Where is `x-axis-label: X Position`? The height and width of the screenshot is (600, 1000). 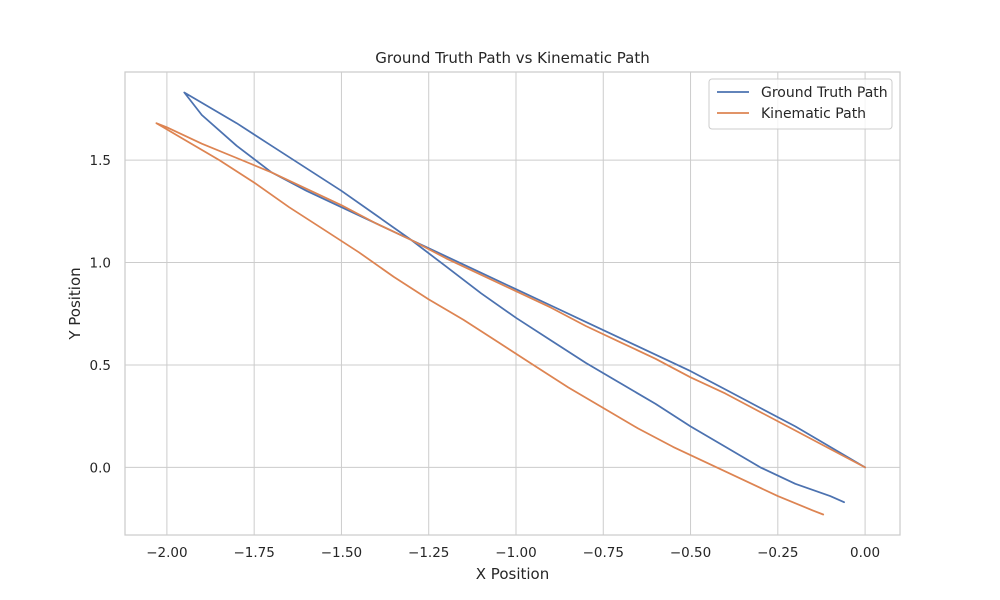 x-axis-label: X Position is located at coordinates (512, 574).